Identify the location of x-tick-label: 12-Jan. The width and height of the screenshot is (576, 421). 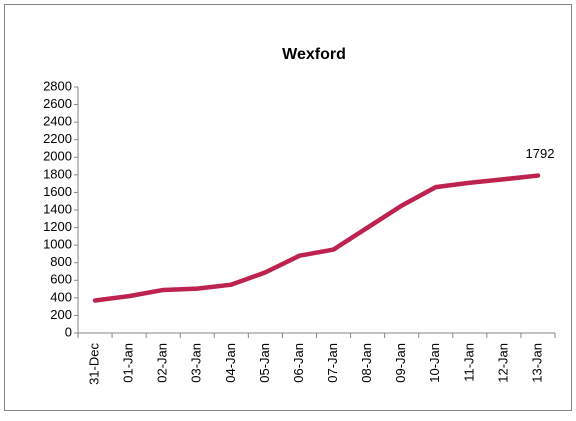
(502, 363).